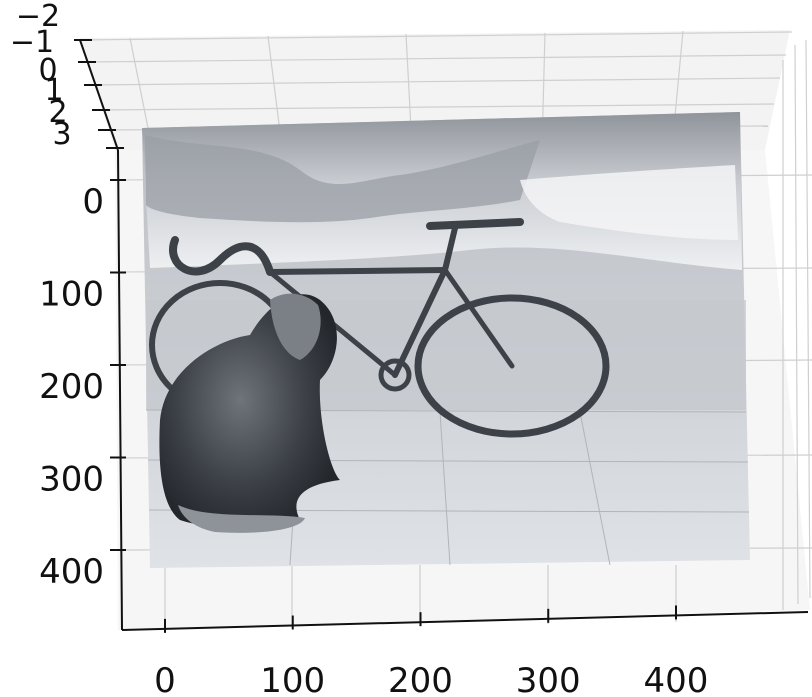 Image resolution: width=812 pixels, height=697 pixels. Describe the element at coordinates (32, 42) in the screenshot. I see `z-tick-label: −1` at that location.